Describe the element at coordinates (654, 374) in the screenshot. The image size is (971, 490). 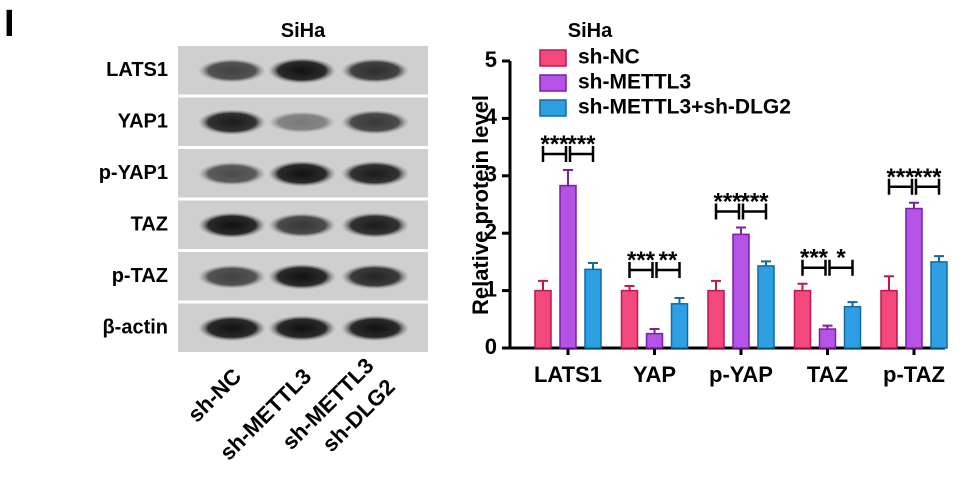
I see `x-tick-label: YAP` at that location.